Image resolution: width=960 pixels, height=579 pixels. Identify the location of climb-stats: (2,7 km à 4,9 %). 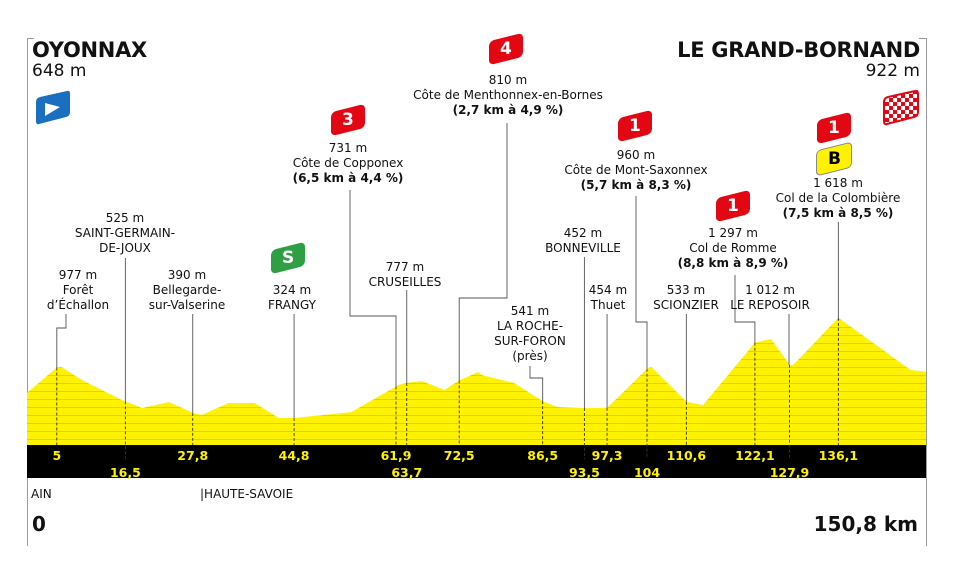
(508, 110).